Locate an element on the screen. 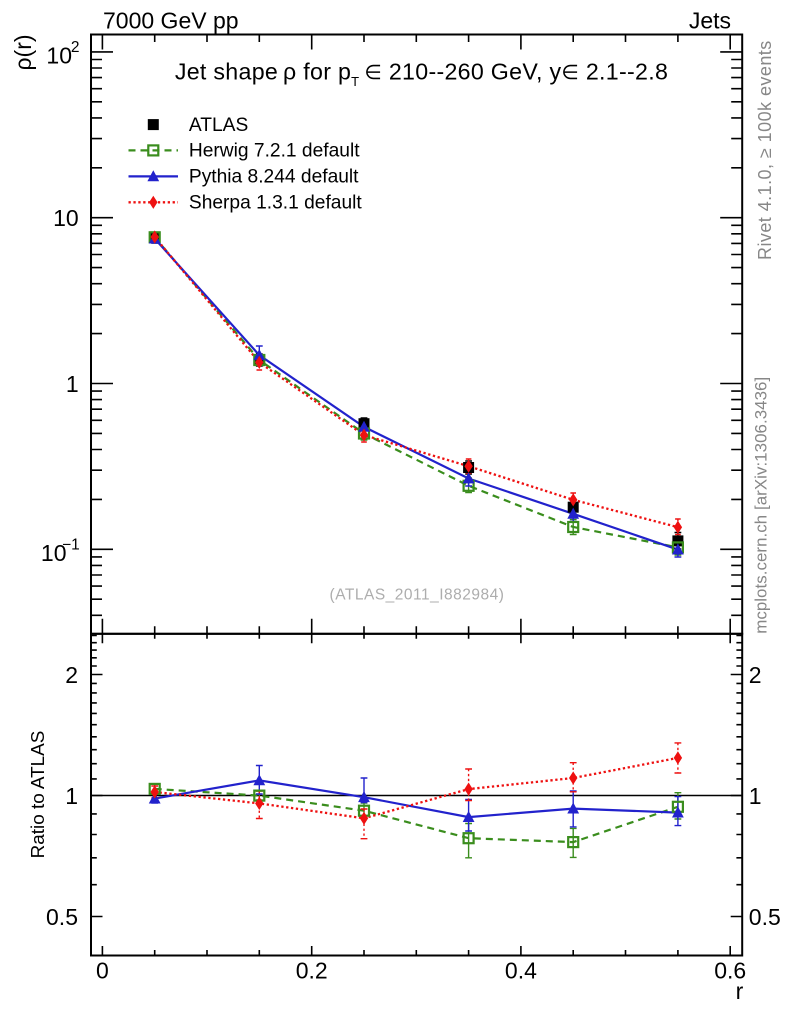 Image resolution: width=786 pixels, height=1029 pixels. svg-text: Jets is located at coordinates (710, 21).